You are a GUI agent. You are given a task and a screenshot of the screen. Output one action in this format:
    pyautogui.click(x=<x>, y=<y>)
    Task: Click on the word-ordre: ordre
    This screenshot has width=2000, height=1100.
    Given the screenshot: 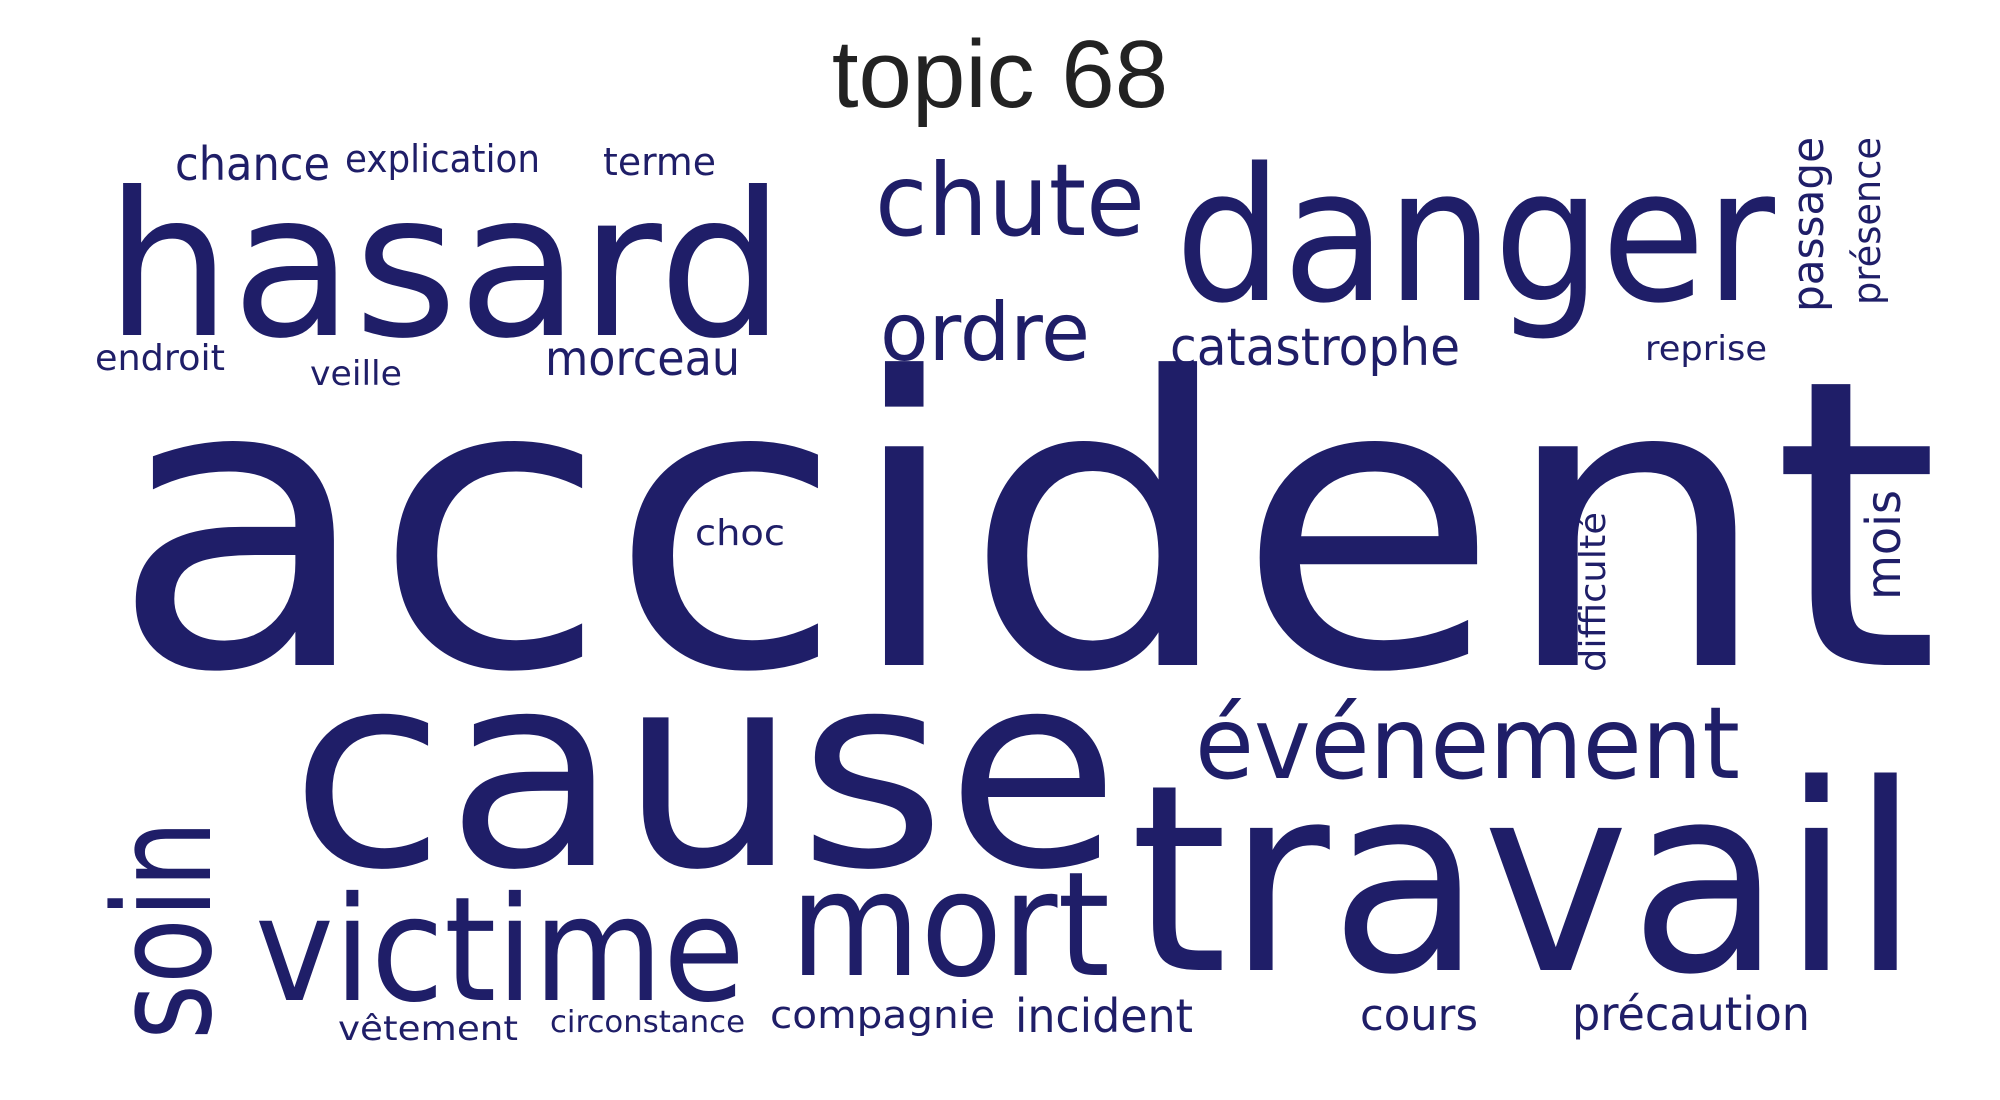 What is the action you would take?
    pyautogui.click(x=985, y=332)
    